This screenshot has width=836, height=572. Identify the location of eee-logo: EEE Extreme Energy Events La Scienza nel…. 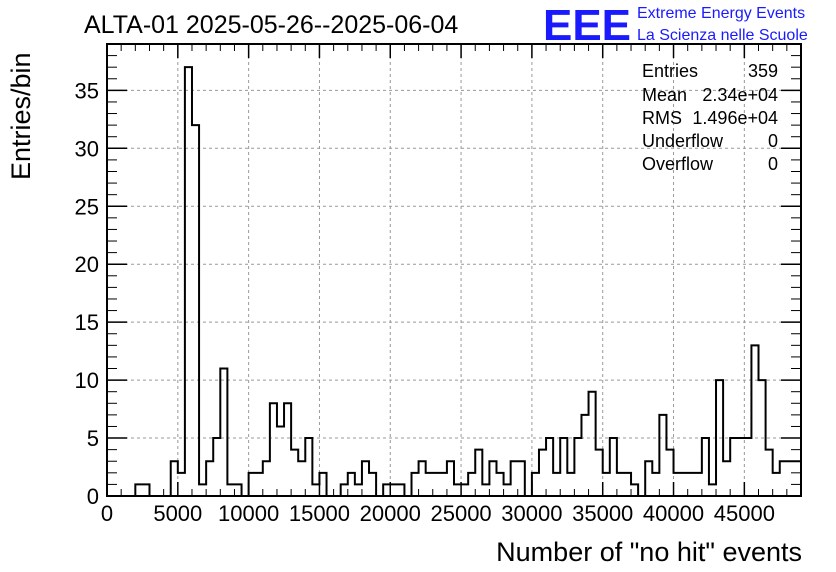
(675, 25).